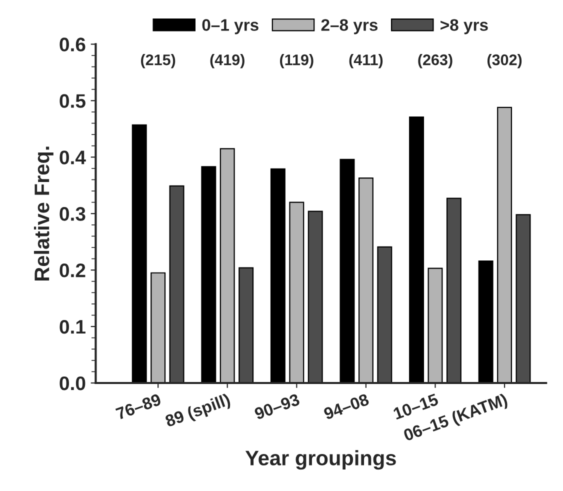 The height and width of the screenshot is (491, 563). I want to click on y-tick-label: 0.2, so click(73, 271).